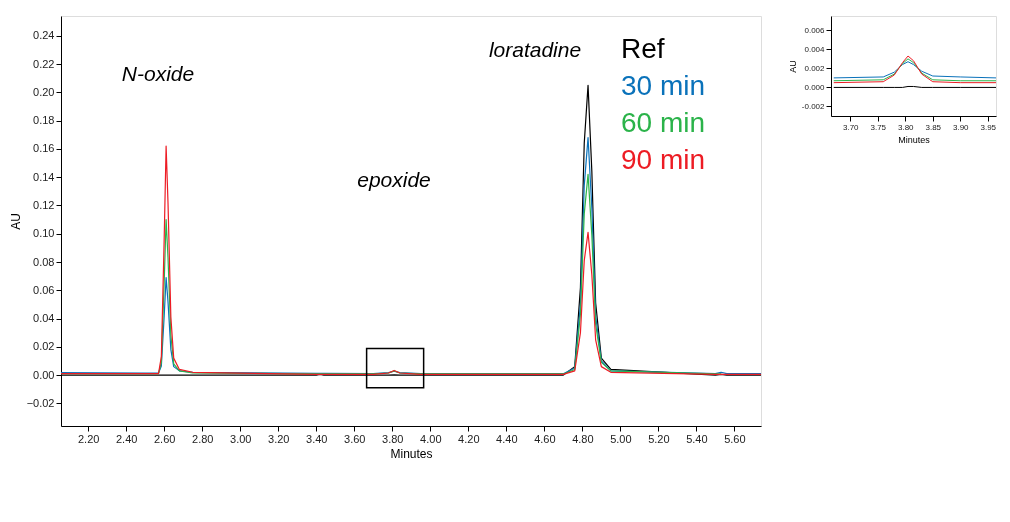  Describe the element at coordinates (44, 63) in the screenshot. I see `y-tick-label: 0.22` at that location.